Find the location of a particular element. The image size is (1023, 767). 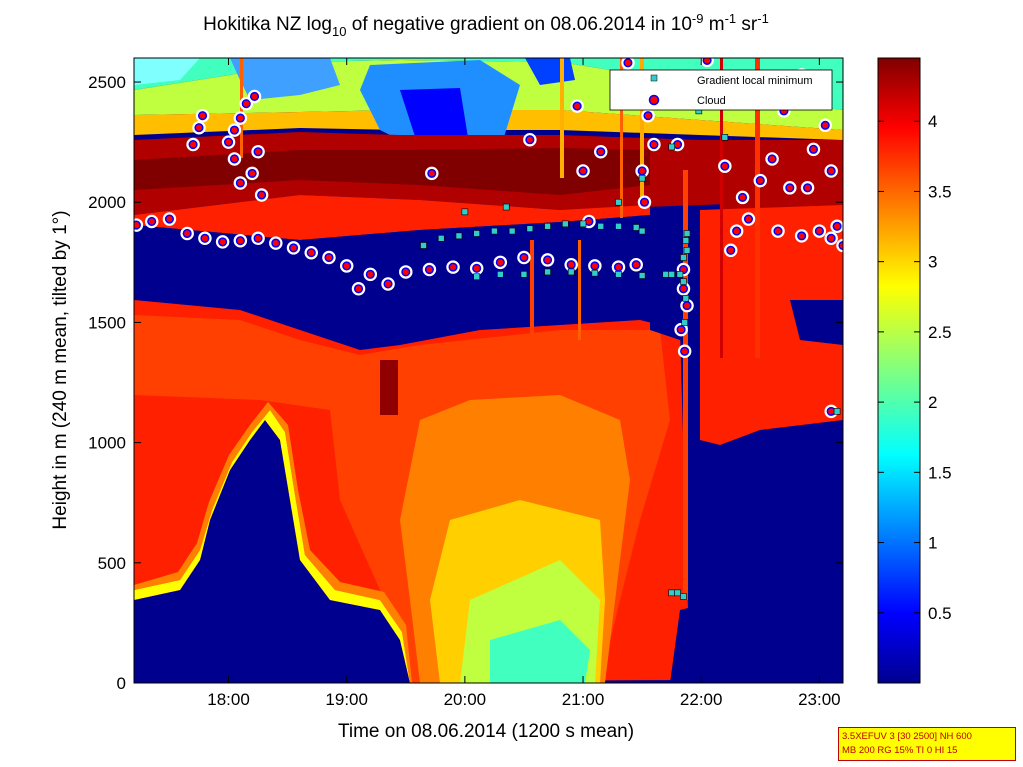

x-tick-label: 21:00 is located at coordinates (583, 699).